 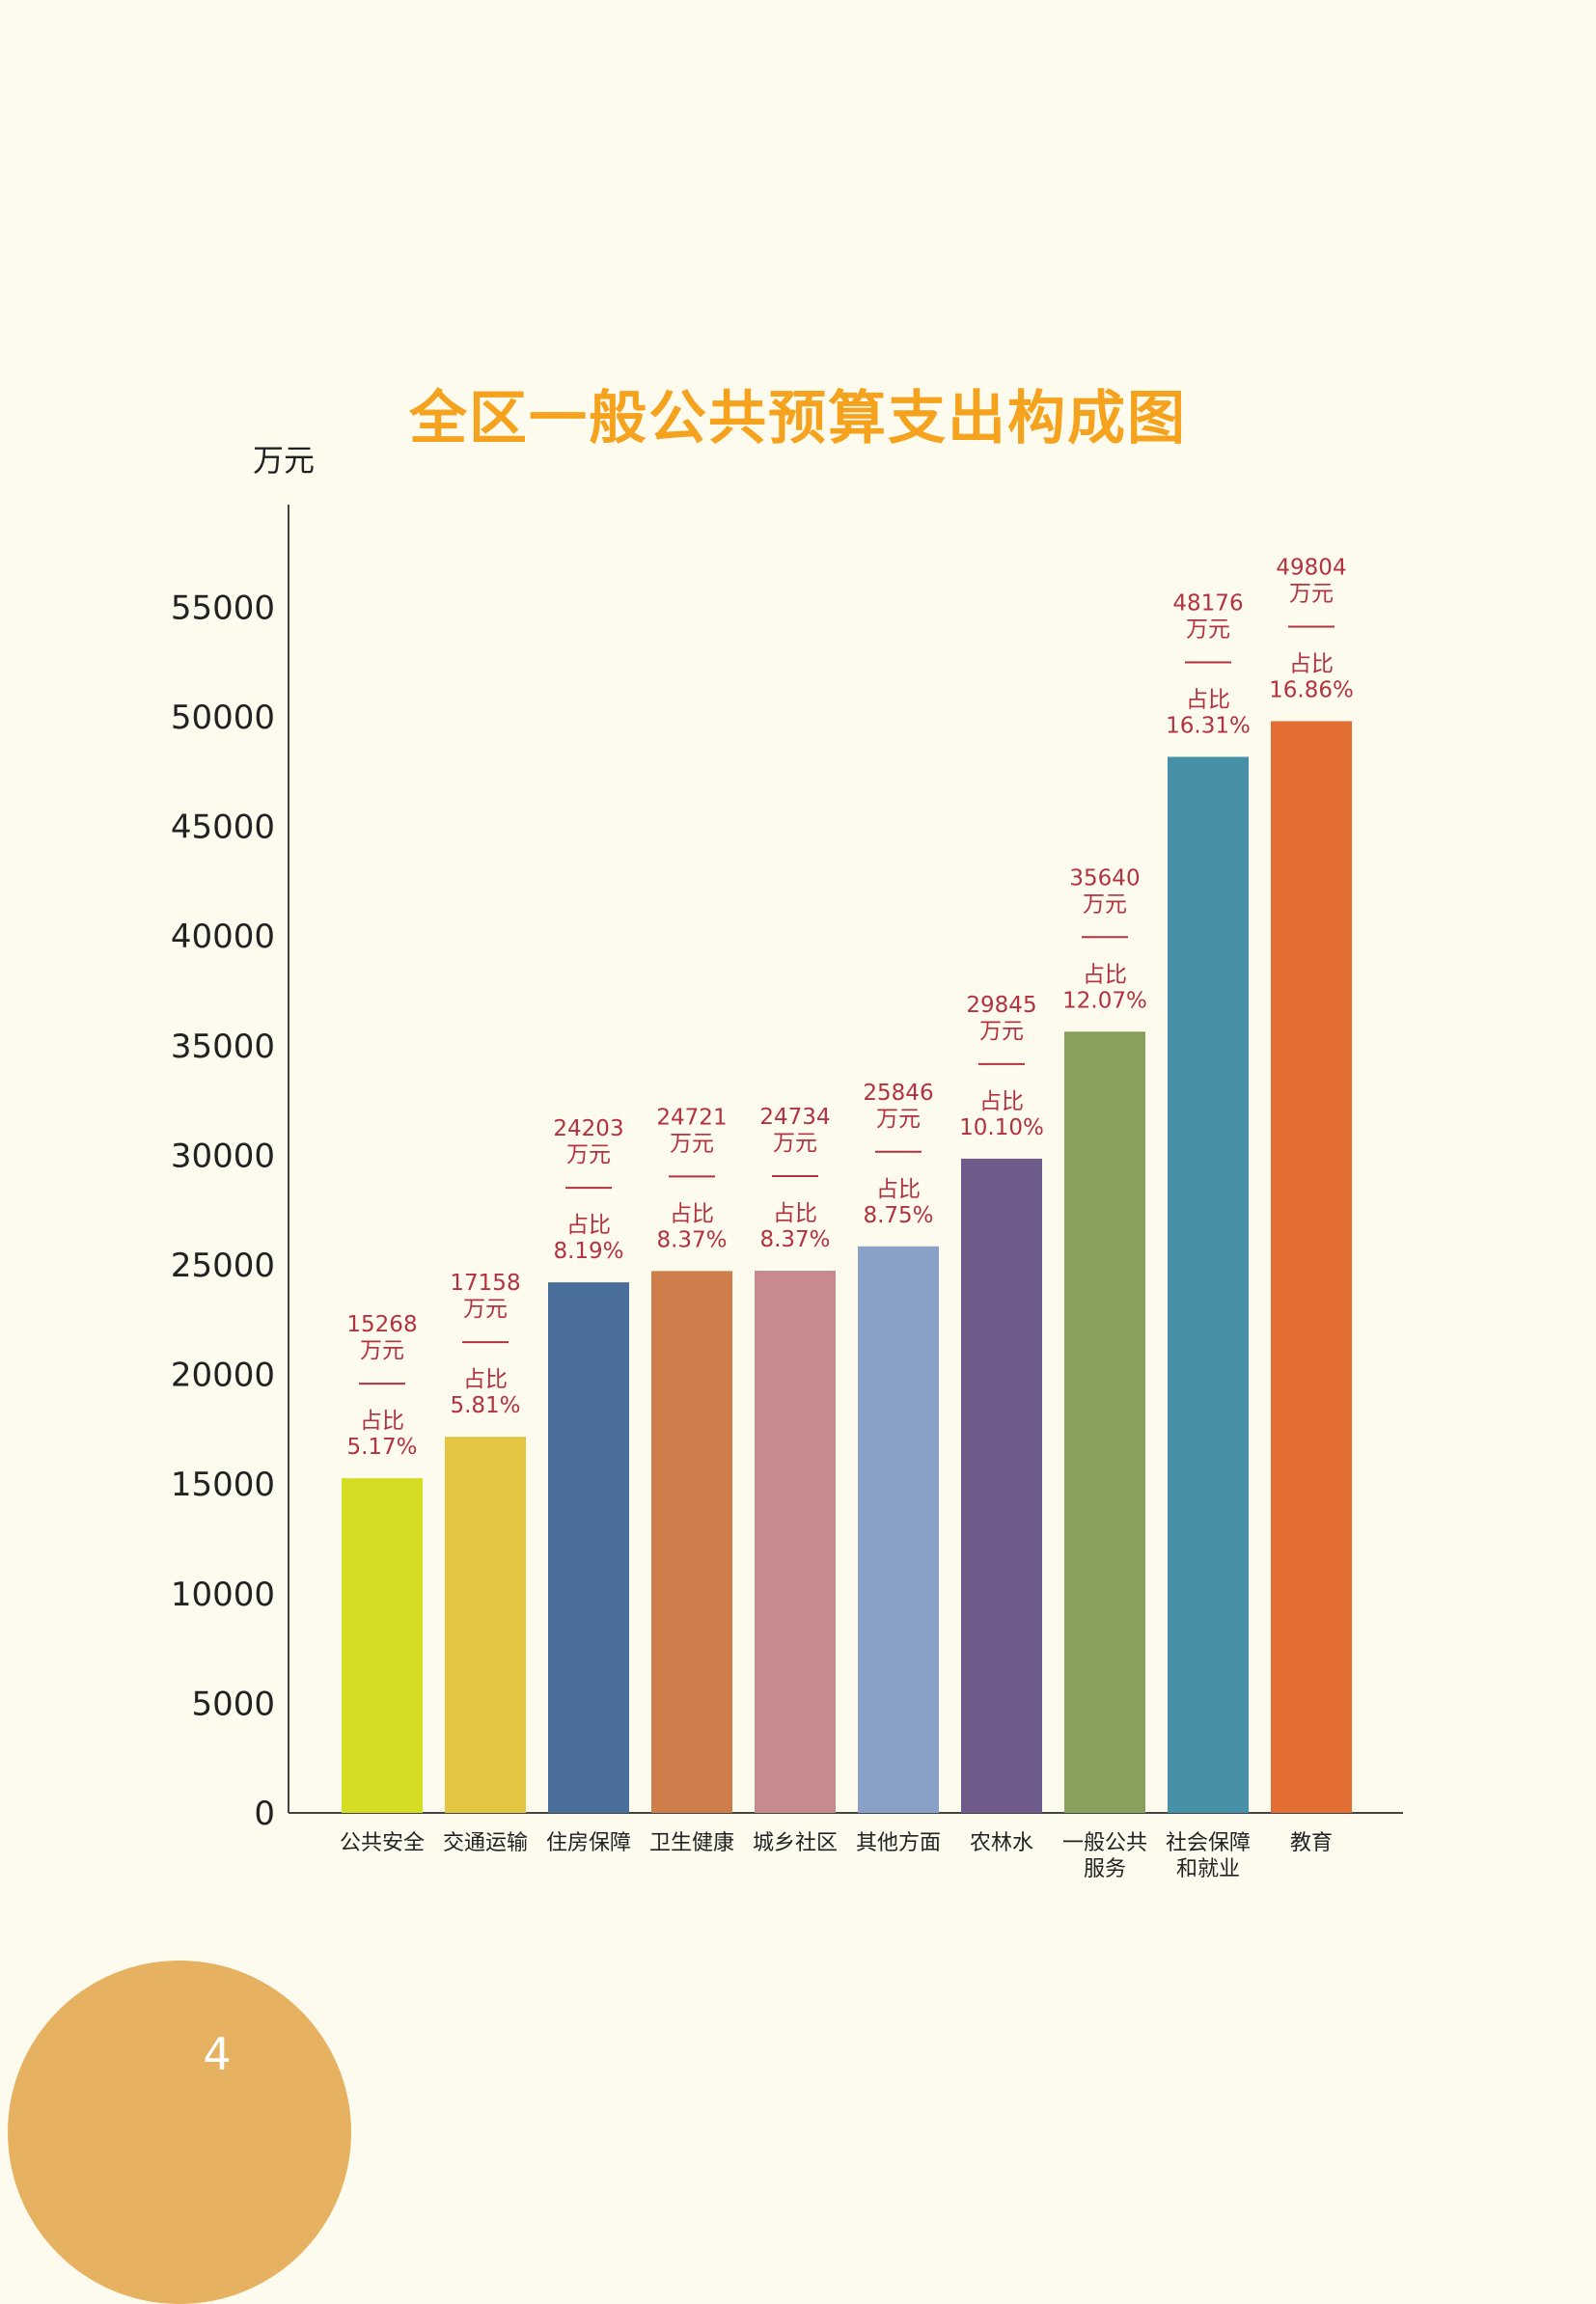 What do you see at coordinates (382, 1447) in the screenshot?
I see `bar-share-label: 5.17%` at bounding box center [382, 1447].